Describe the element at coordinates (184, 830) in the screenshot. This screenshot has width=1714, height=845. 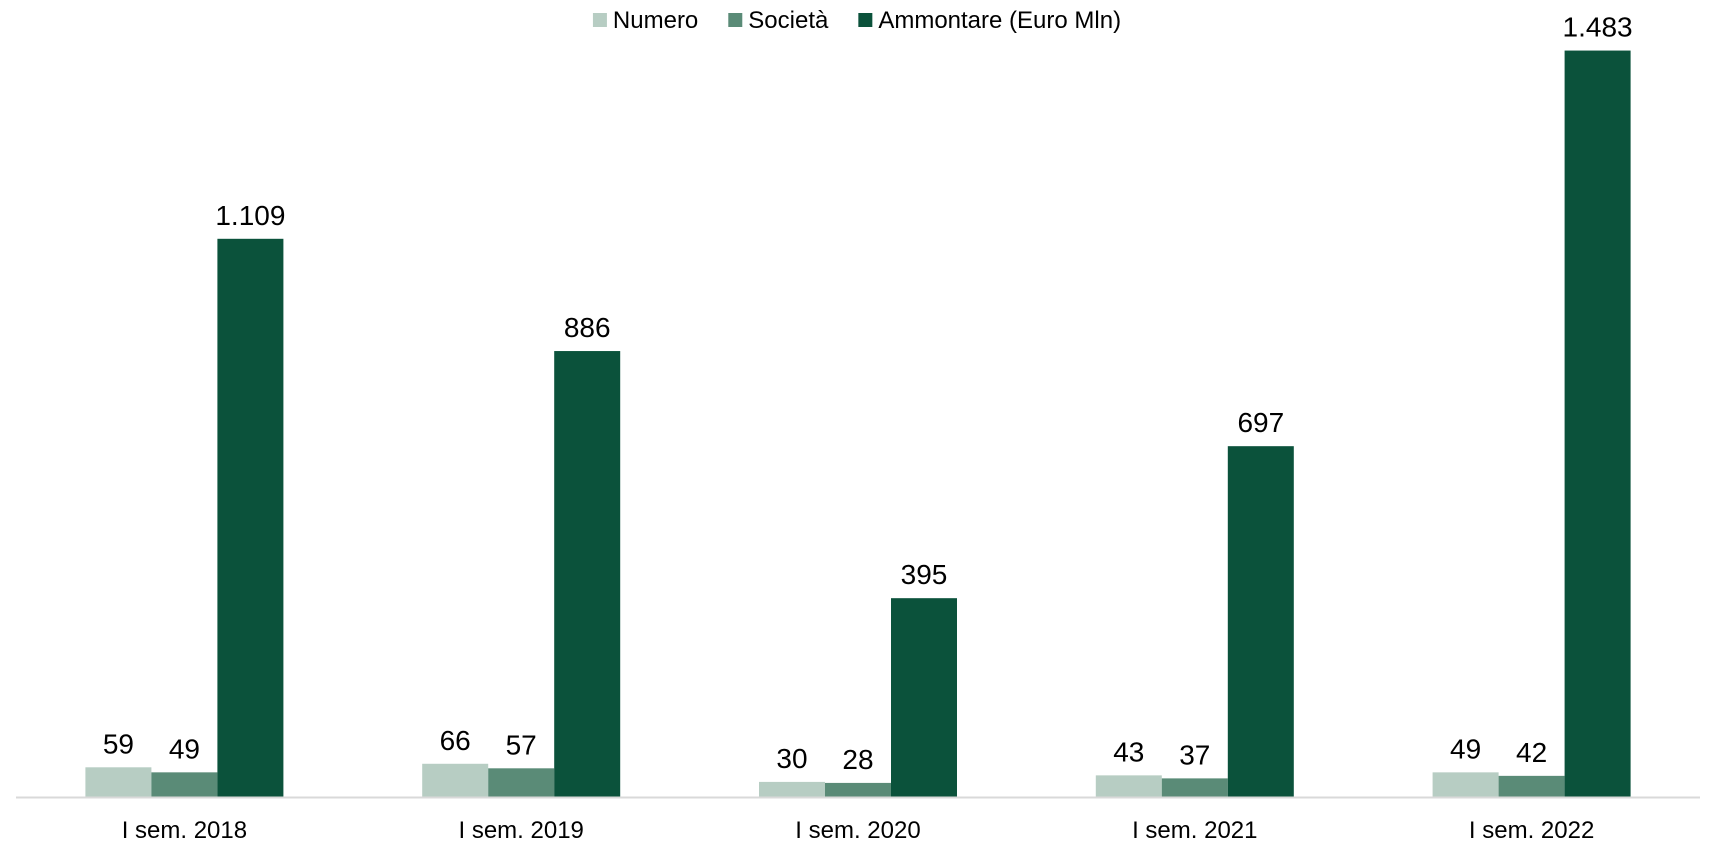
I see `x-tick-label: I sem. 2018` at that location.